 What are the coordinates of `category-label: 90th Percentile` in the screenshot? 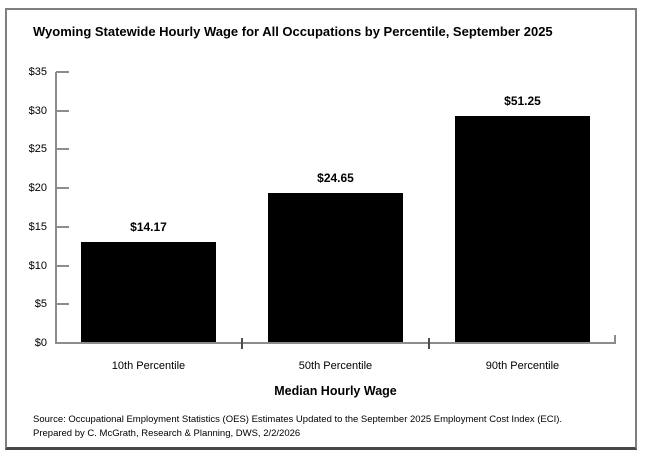 It's located at (522, 366).